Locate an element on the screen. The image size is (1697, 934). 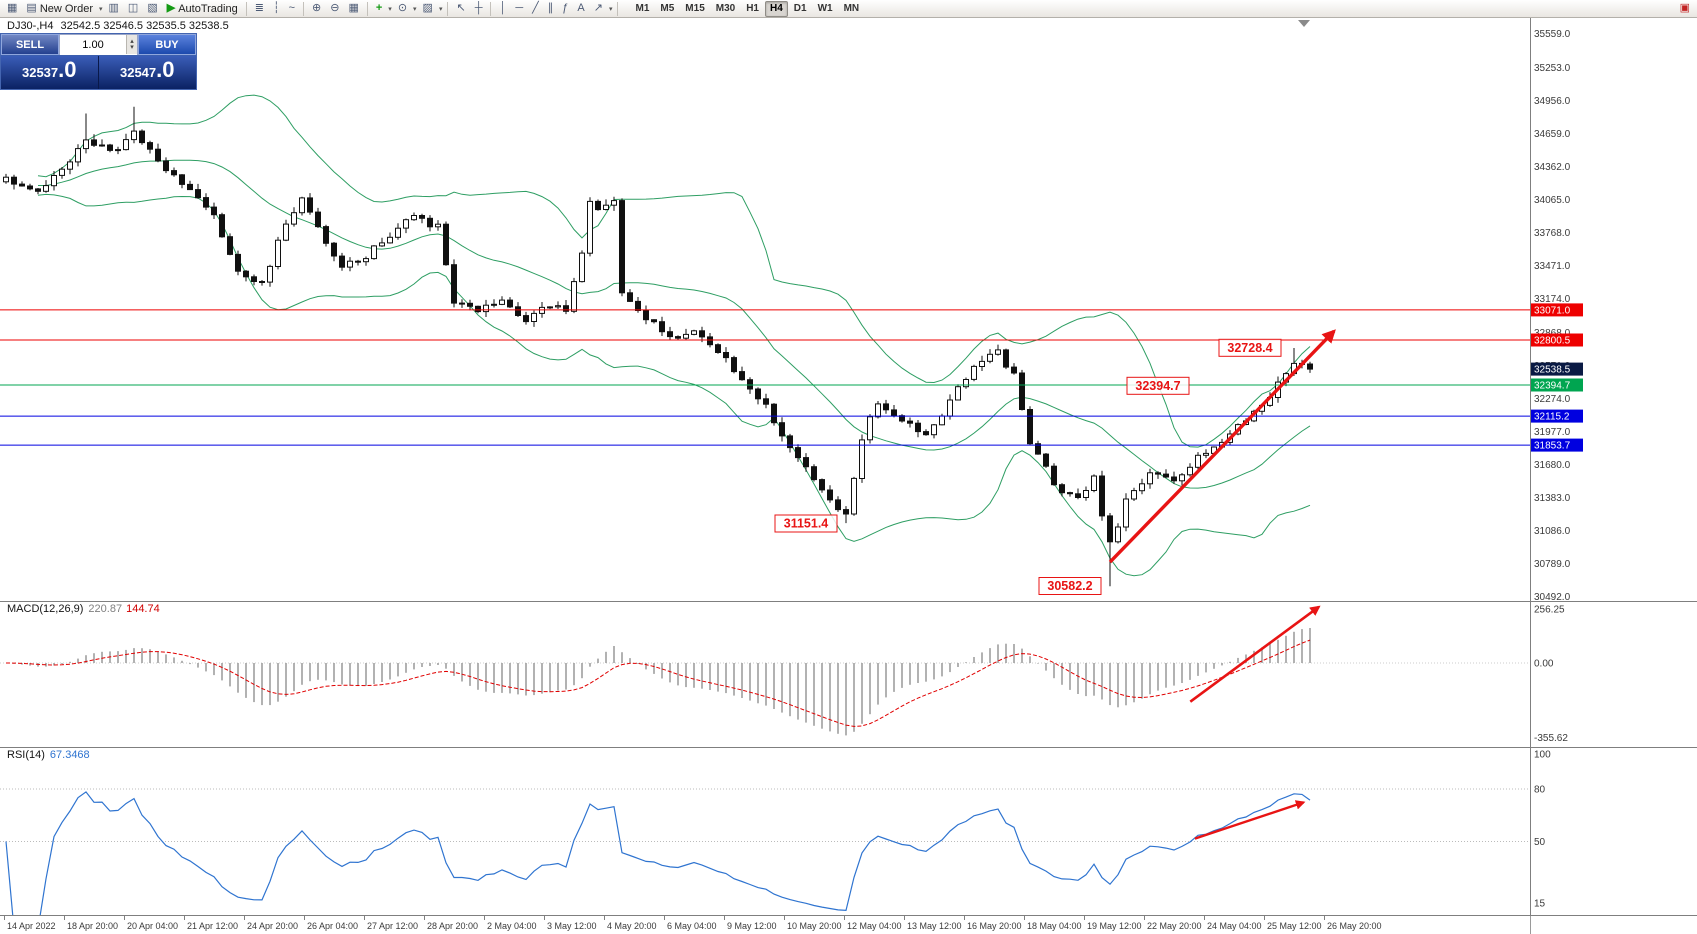
periods-icon: ⊙ is located at coordinates (402, 9).